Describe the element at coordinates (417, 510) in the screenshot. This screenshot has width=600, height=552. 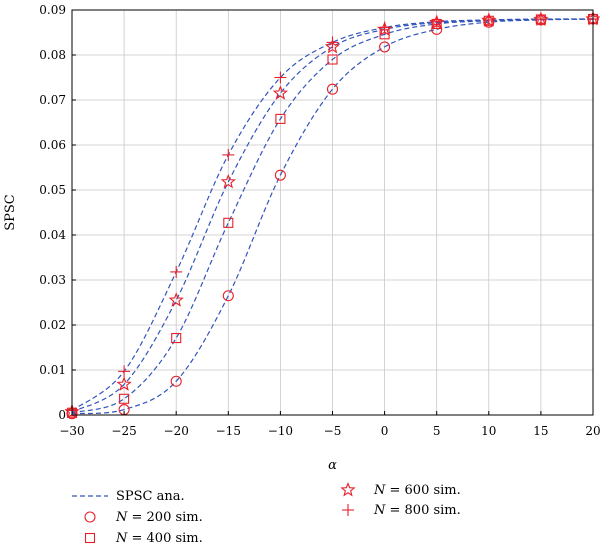
I see `legend-label: N = 800 sim.` at that location.